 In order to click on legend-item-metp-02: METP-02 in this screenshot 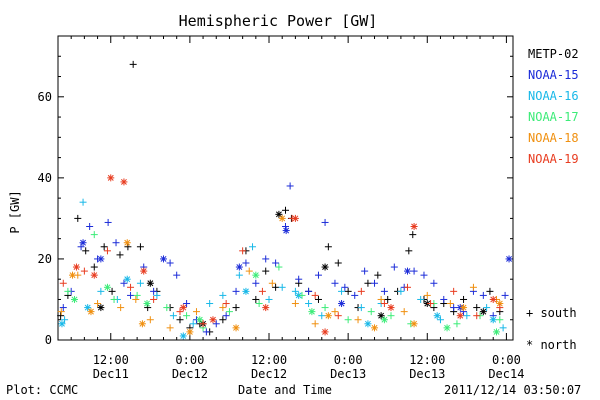, I will do `click(553, 54)`.